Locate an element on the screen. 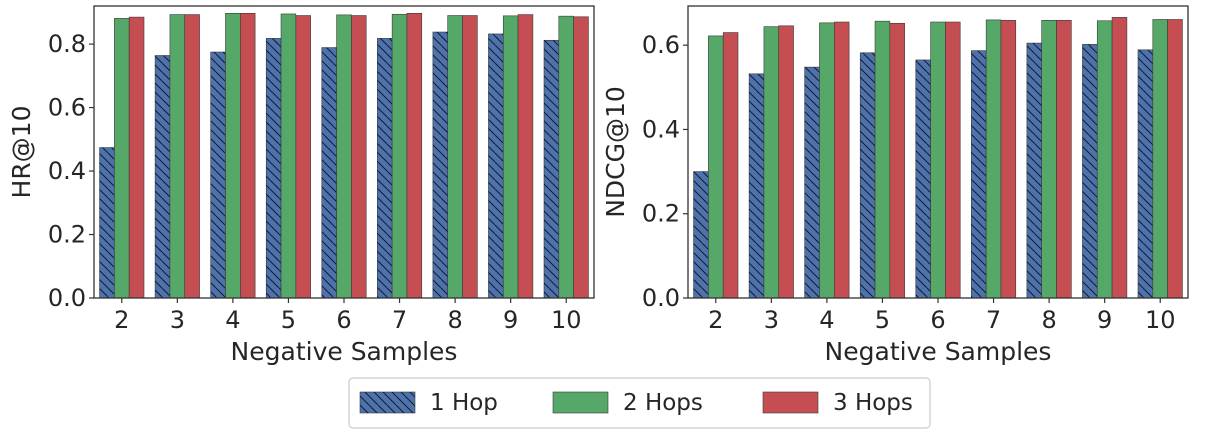 This screenshot has height=435, width=1214. y-axis-label: NDCG@10 is located at coordinates (615, 152).